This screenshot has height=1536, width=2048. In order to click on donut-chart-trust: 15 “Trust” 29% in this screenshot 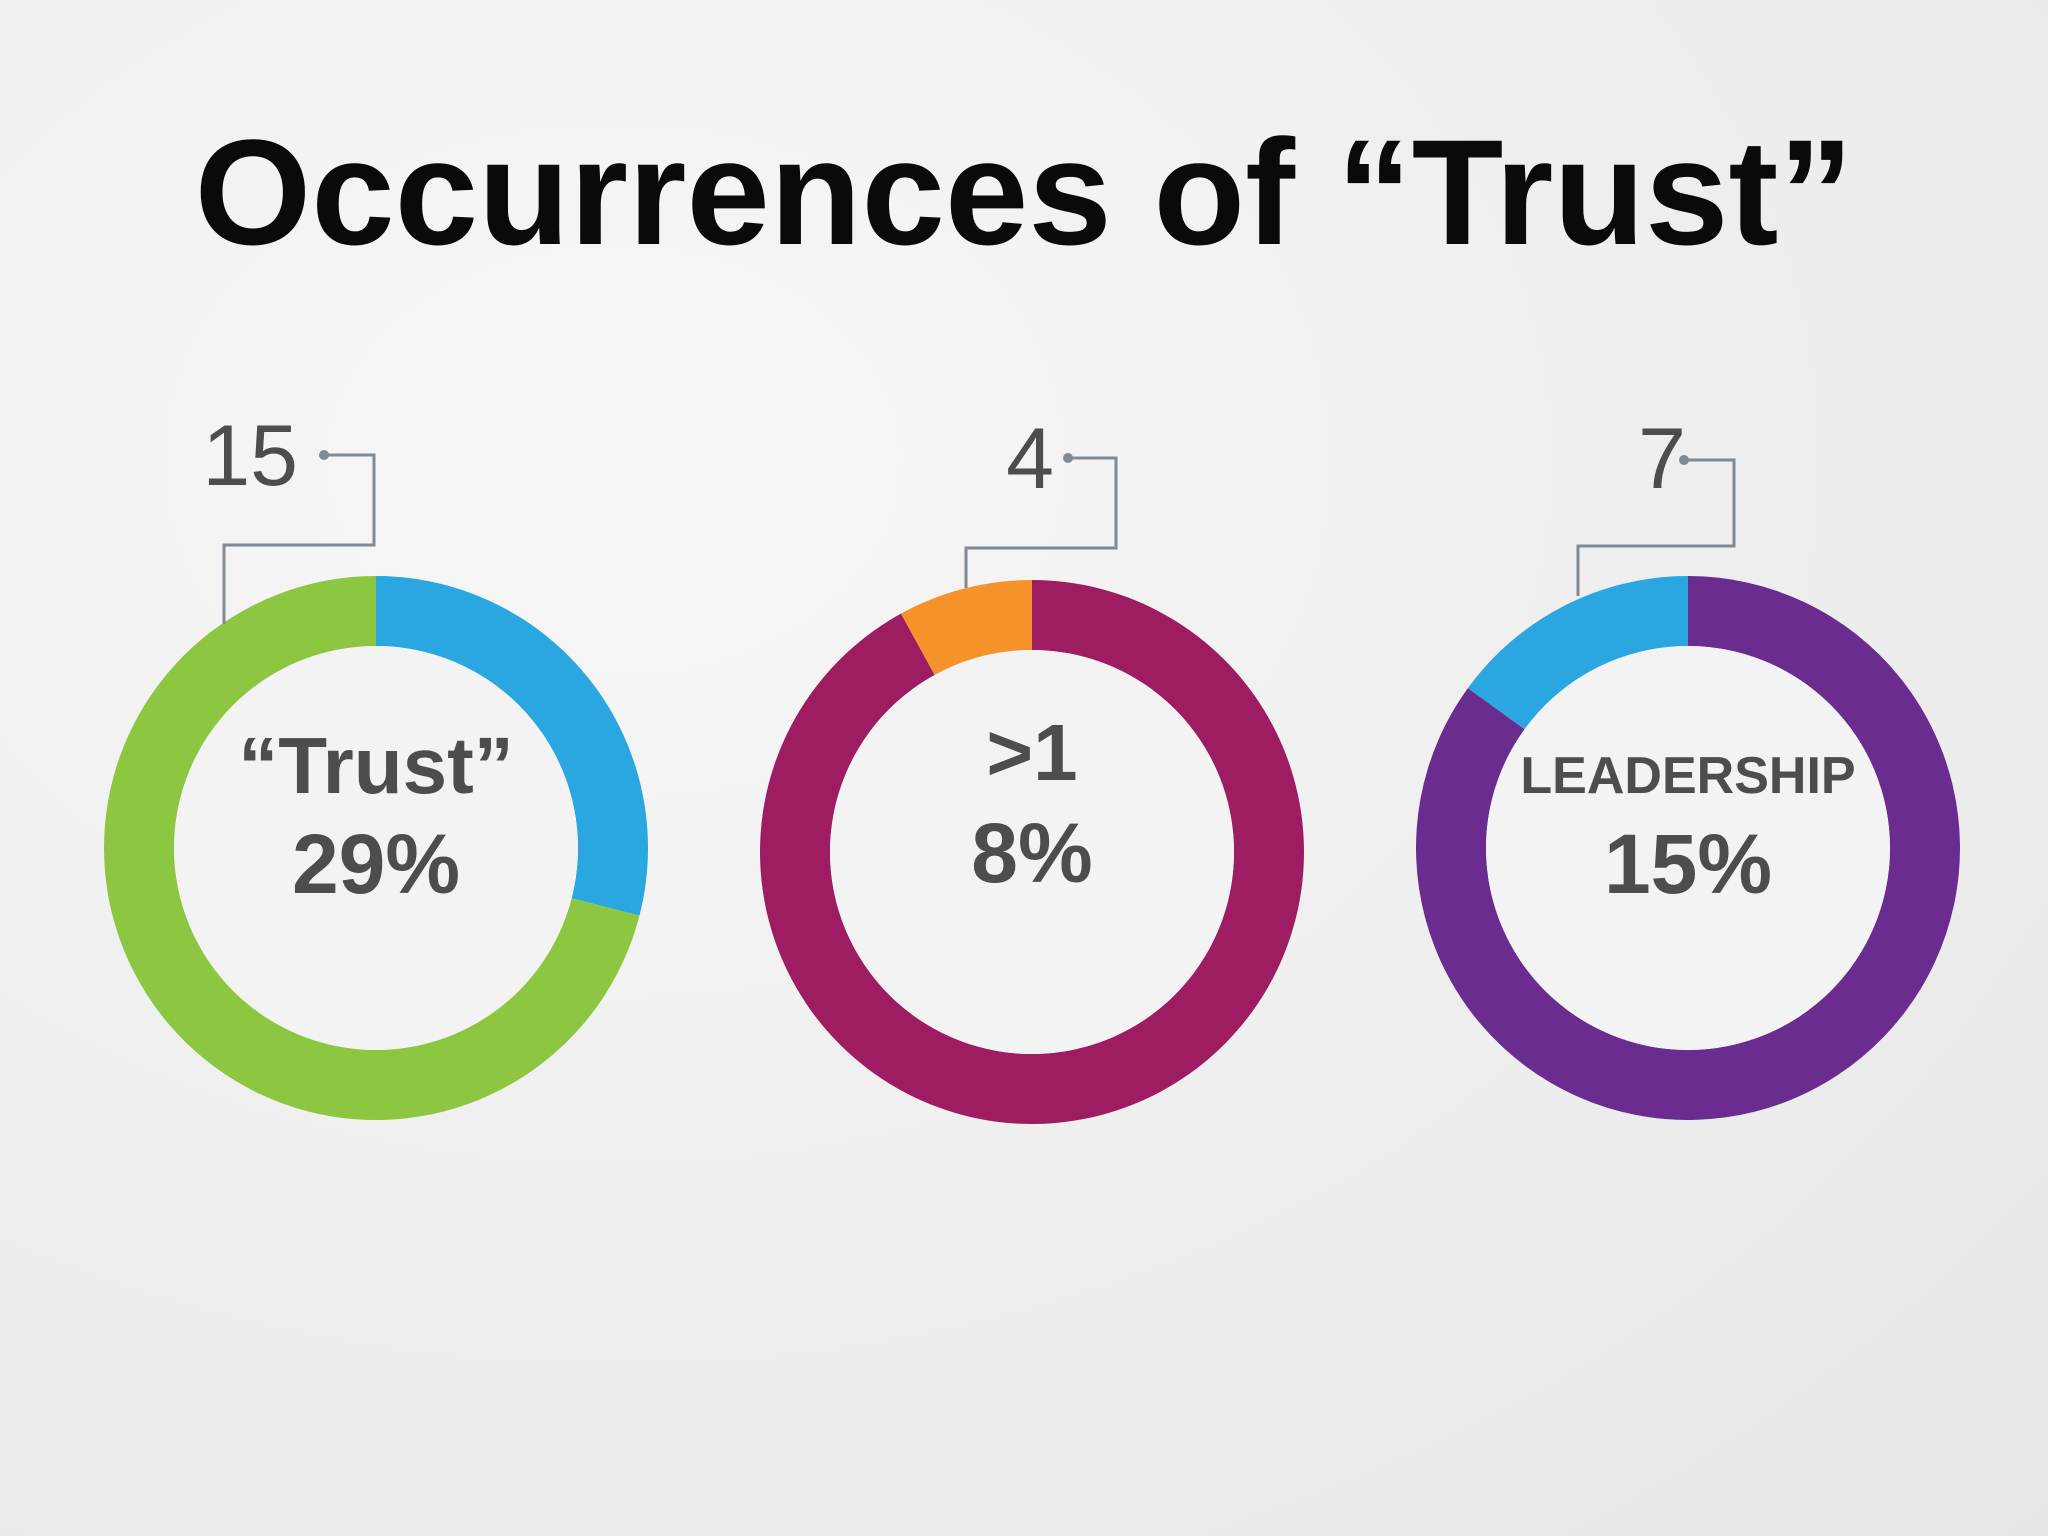, I will do `click(375, 764)`.